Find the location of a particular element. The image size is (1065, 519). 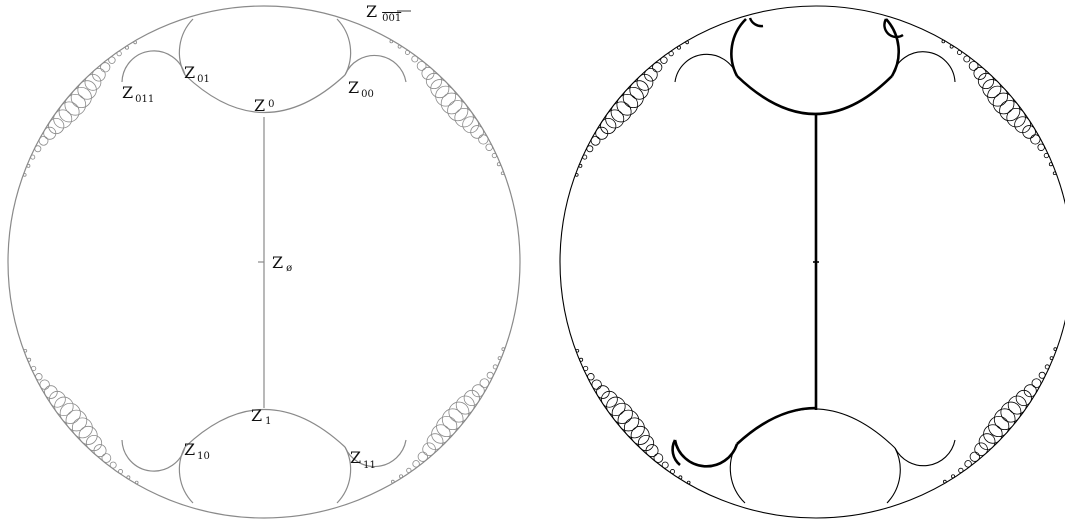

label-z-overline-001: Z 001 is located at coordinates (383, 13).